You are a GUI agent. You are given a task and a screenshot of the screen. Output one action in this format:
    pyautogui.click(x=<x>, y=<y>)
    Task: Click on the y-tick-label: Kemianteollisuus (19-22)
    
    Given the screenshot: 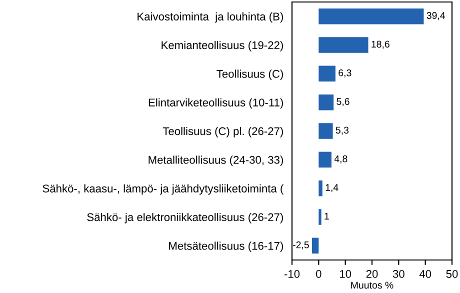 What is the action you would take?
    pyautogui.click(x=222, y=46)
    